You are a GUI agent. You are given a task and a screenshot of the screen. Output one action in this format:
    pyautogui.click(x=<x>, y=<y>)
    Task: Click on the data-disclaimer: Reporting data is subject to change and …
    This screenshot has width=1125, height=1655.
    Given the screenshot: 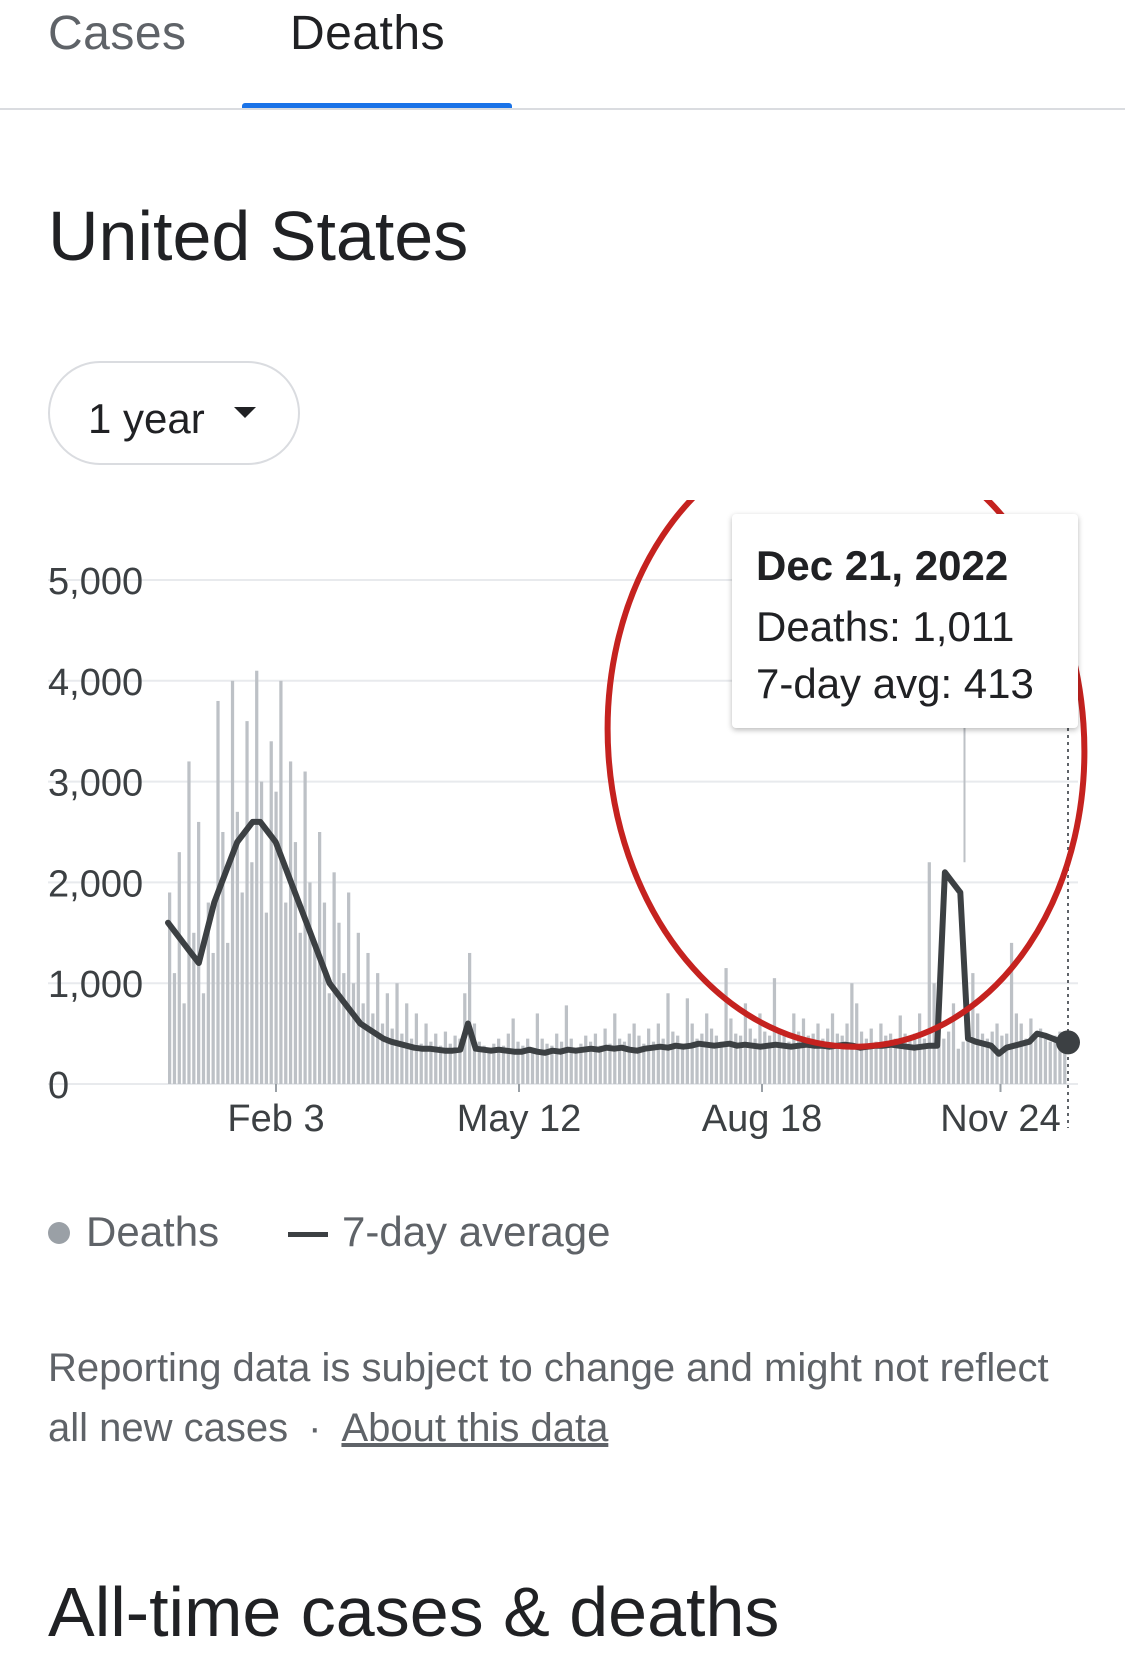 What is the action you would take?
    pyautogui.click(x=568, y=1398)
    